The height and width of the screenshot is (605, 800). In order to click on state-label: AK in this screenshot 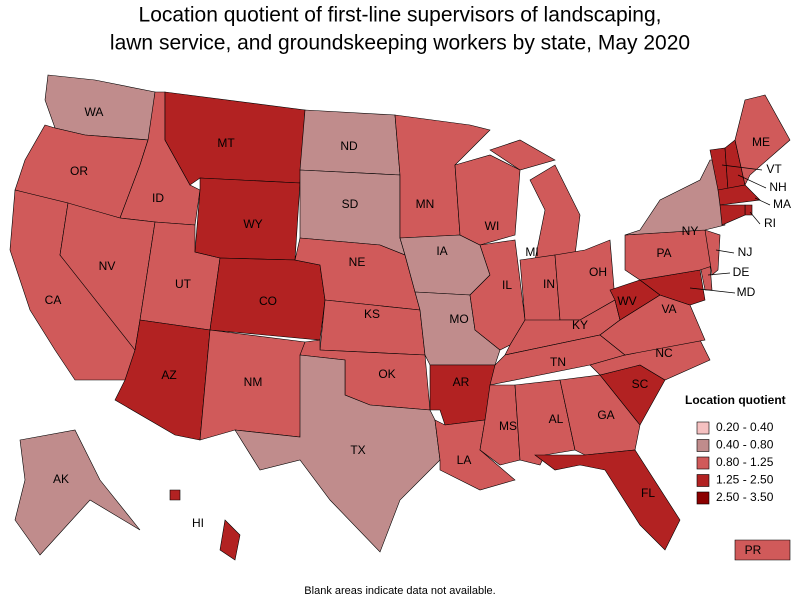, I will do `click(61, 479)`.